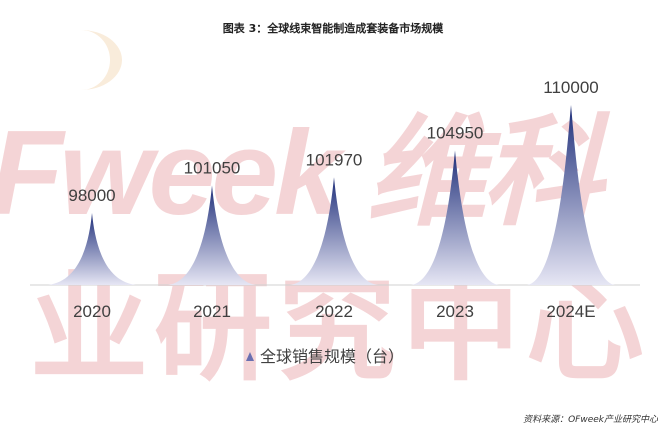  I want to click on legend-label: 全球销售规模（台）, so click(332, 356).